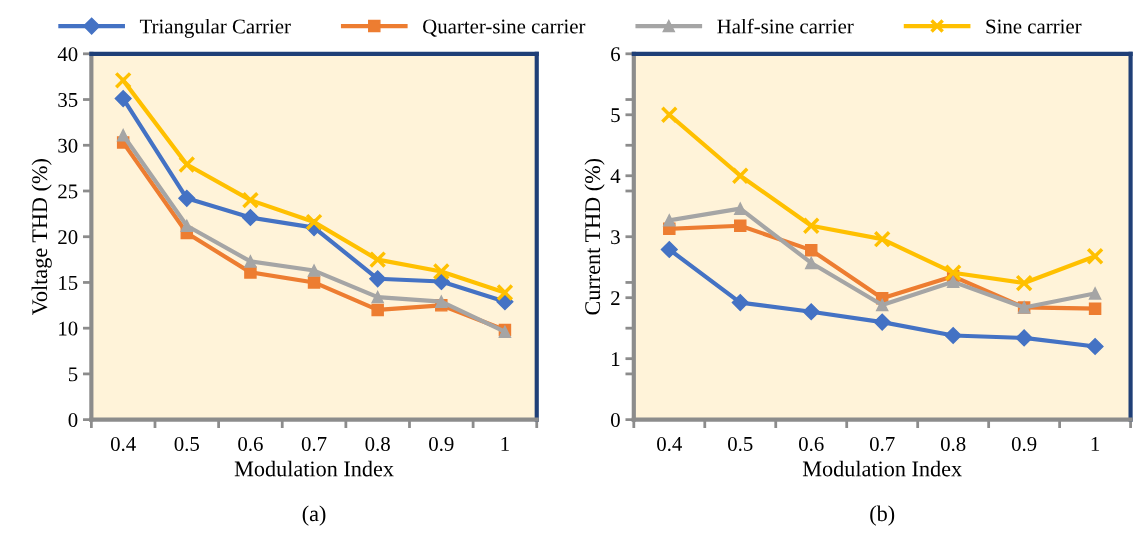  Describe the element at coordinates (41, 237) in the screenshot. I see `y-axis-title: Voltage THD (%)` at that location.